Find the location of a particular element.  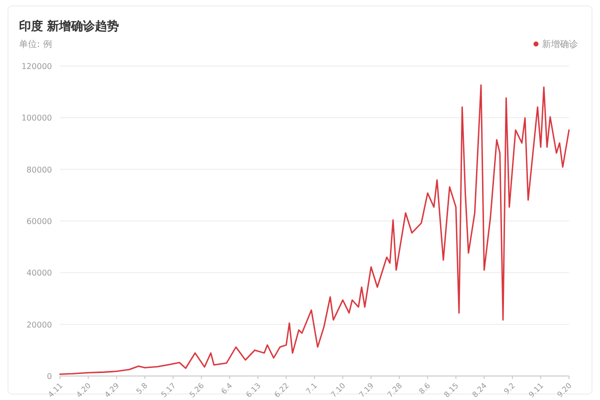

y-tick-label: 20000 is located at coordinates (39, 325).